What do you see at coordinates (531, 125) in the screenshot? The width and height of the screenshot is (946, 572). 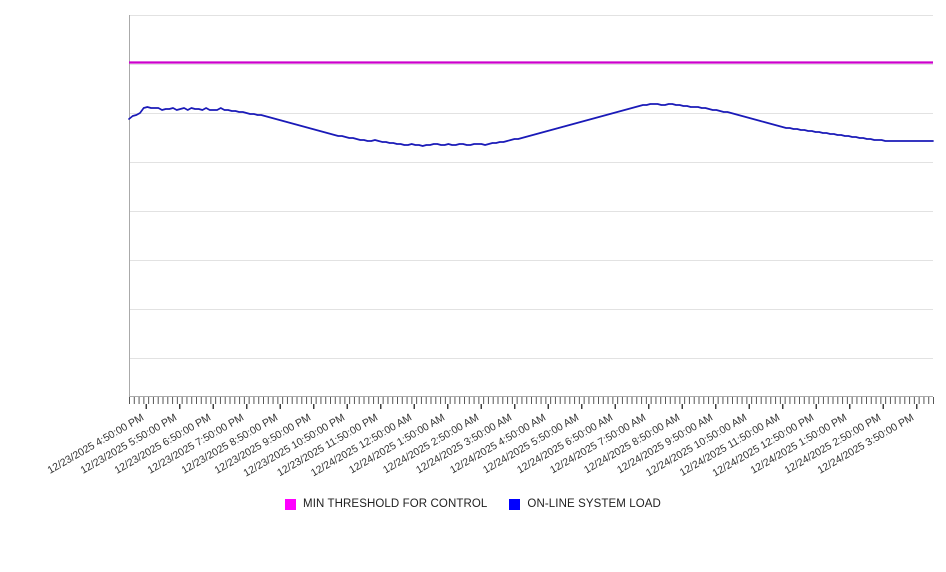 I see `load-line` at bounding box center [531, 125].